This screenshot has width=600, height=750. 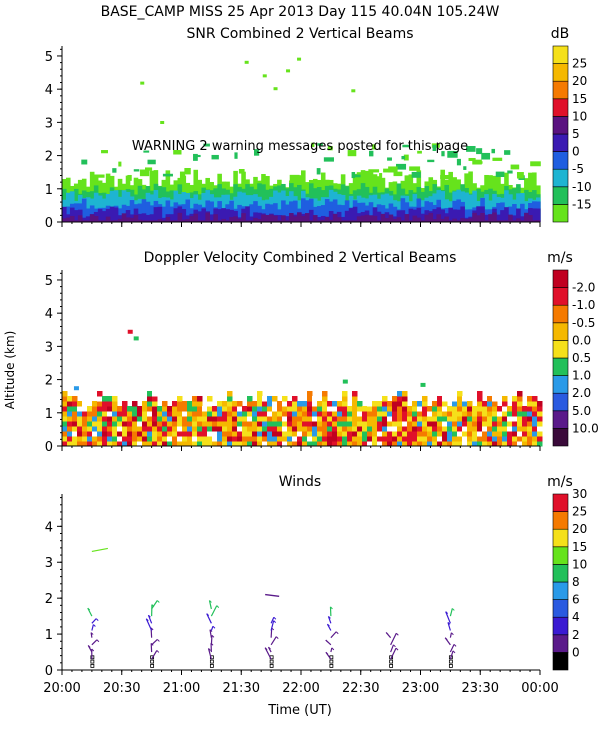 What do you see at coordinates (579, 512) in the screenshot?
I see `colorbar-label: 25` at bounding box center [579, 512].